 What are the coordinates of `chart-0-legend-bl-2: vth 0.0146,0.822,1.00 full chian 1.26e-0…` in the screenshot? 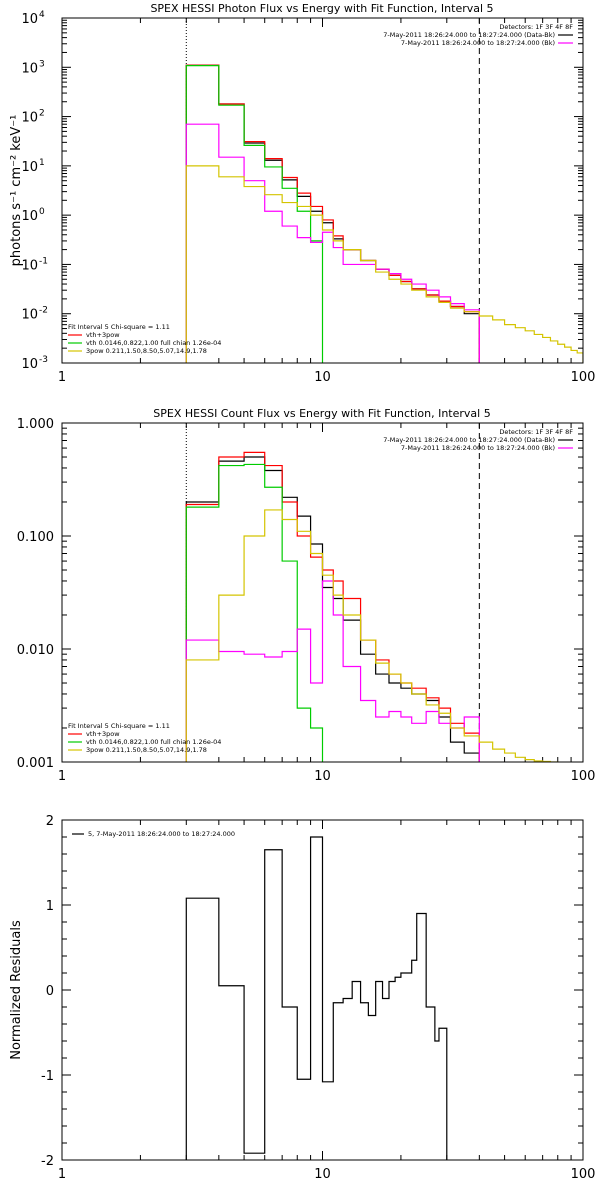 It's located at (153, 343).